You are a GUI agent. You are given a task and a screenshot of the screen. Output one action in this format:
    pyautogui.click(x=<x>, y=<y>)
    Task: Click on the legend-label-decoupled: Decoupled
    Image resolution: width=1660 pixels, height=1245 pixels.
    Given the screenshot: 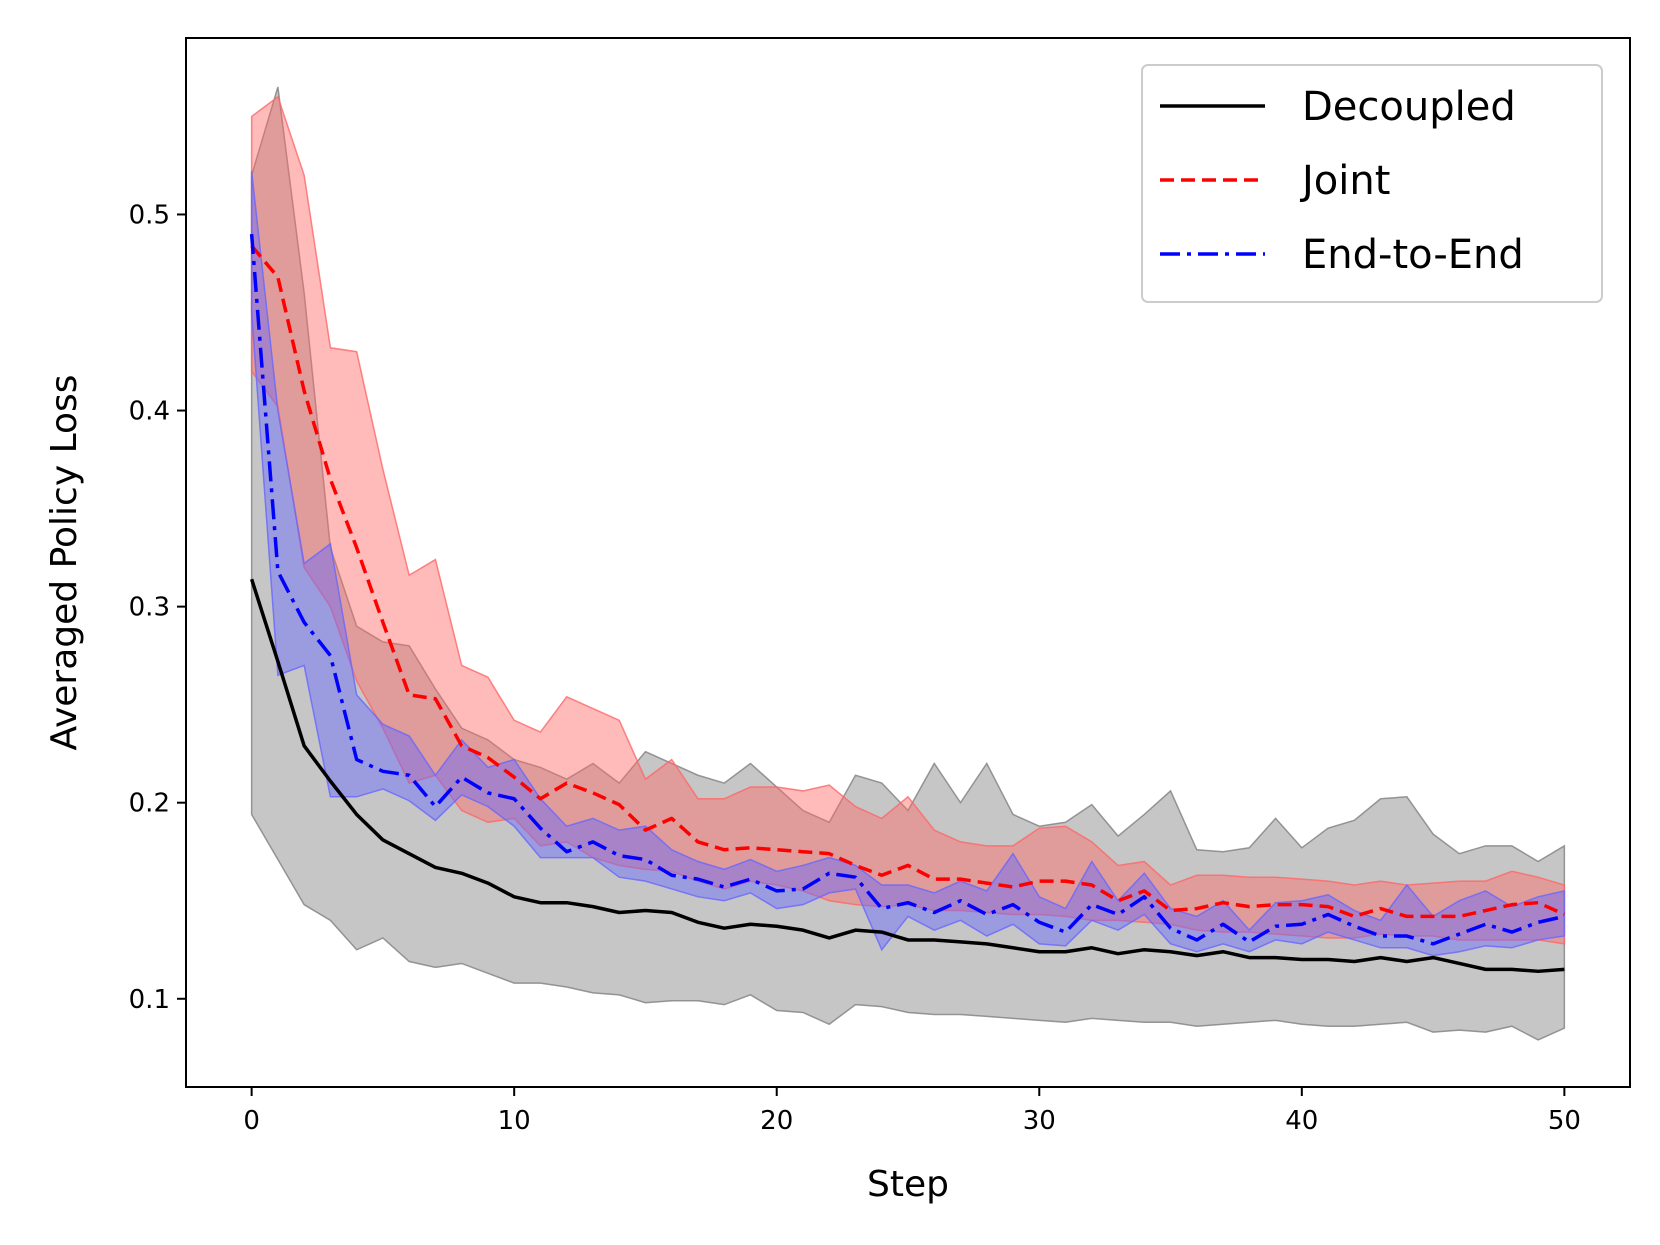 What is the action you would take?
    pyautogui.click(x=1409, y=107)
    